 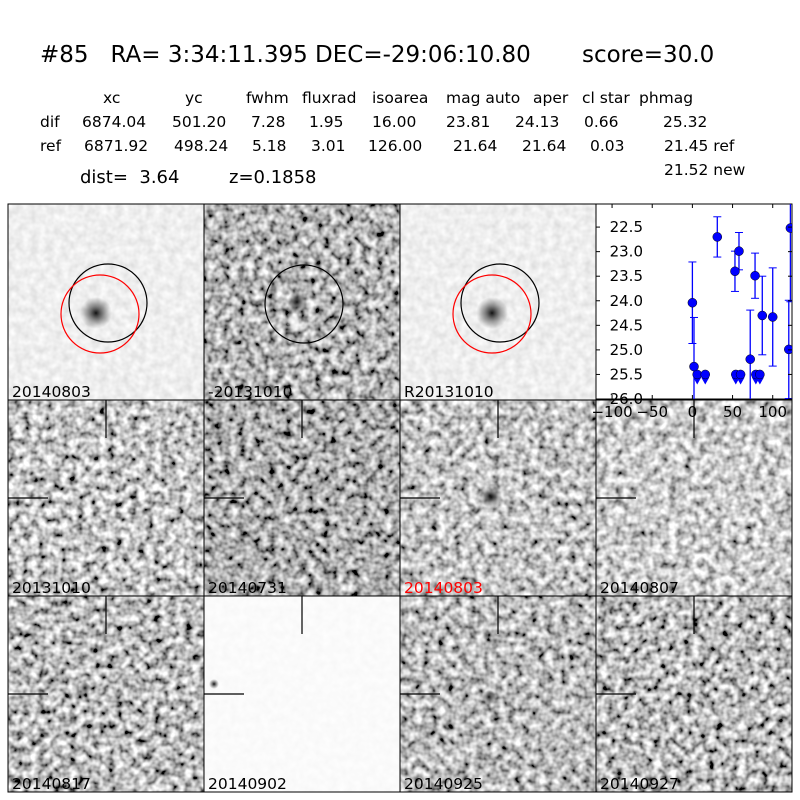 What do you see at coordinates (268, 122) in the screenshot?
I see `table-cell: 7.28` at bounding box center [268, 122].